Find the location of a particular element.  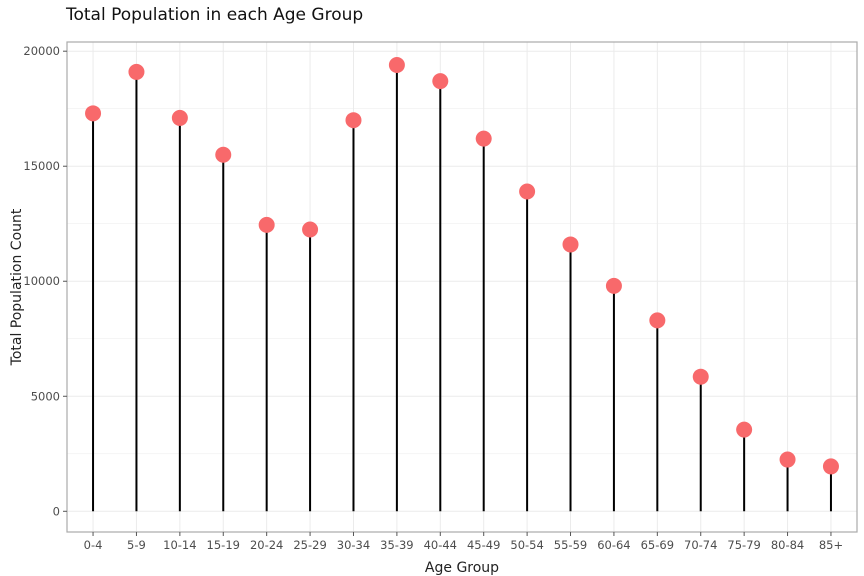

x-tick-label: 75-79 is located at coordinates (743, 545).